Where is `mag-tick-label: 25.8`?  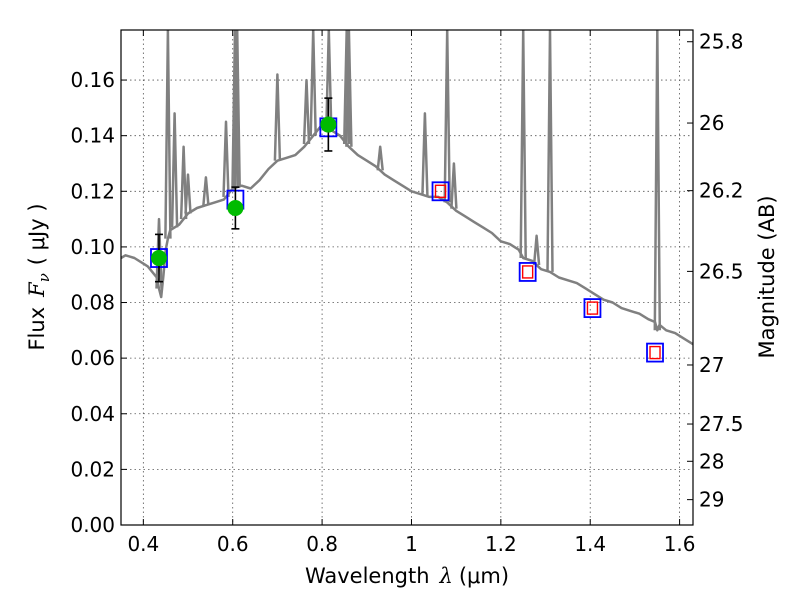
mag-tick-label: 25.8 is located at coordinates (721, 42).